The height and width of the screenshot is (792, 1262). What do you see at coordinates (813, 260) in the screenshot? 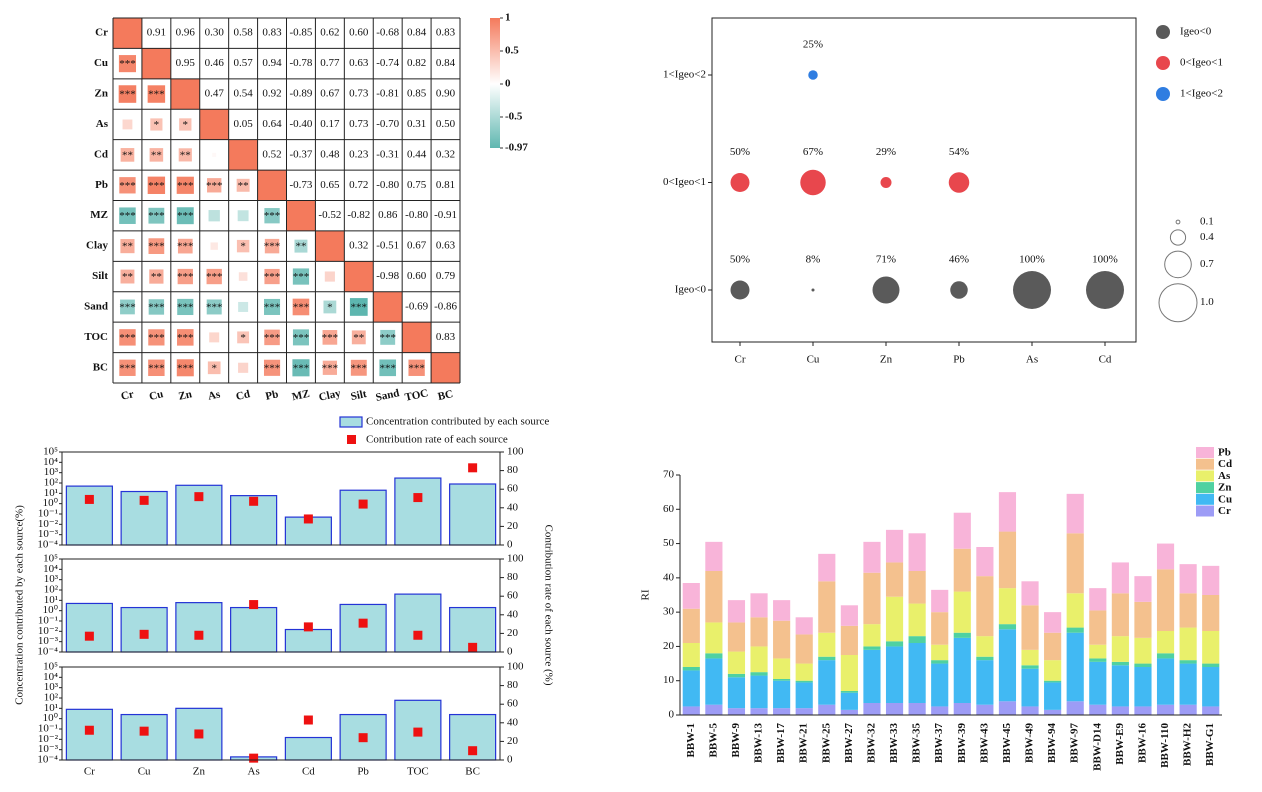
I see `bubble-label: 8%` at bounding box center [813, 260].